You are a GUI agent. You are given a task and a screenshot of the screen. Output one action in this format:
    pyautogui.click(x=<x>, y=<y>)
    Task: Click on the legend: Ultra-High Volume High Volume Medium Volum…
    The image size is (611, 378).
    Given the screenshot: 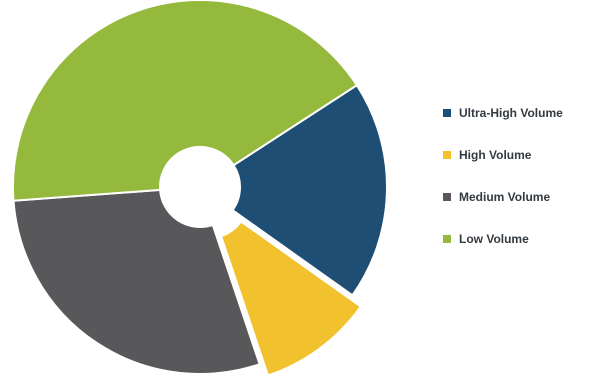 What is the action you would take?
    pyautogui.click(x=503, y=187)
    